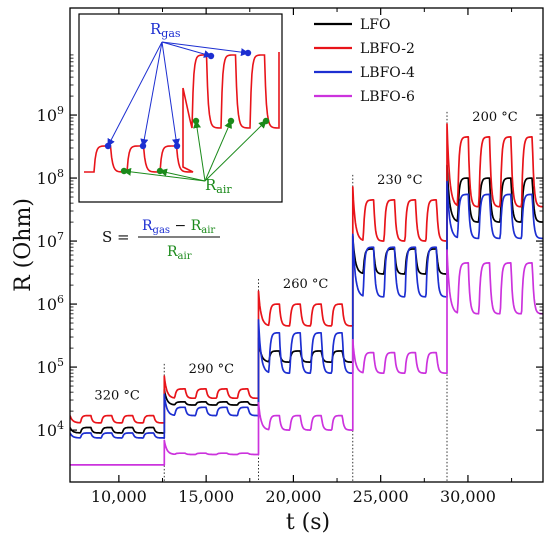 The width and height of the screenshot is (550, 546). I want to click on inset-r-air-label: Rair, so click(218, 186).